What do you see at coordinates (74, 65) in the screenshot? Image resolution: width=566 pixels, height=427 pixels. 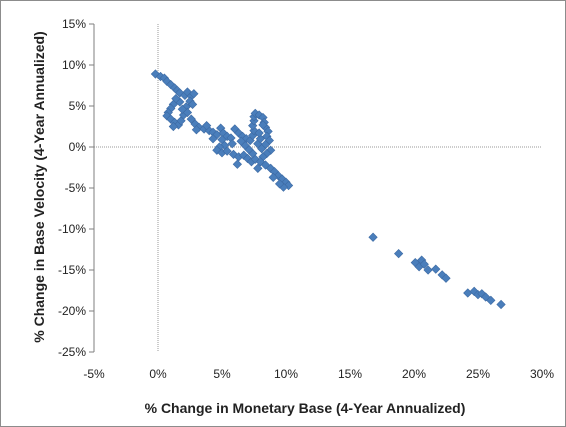 I see `y-tick-label: 10%` at bounding box center [74, 65].